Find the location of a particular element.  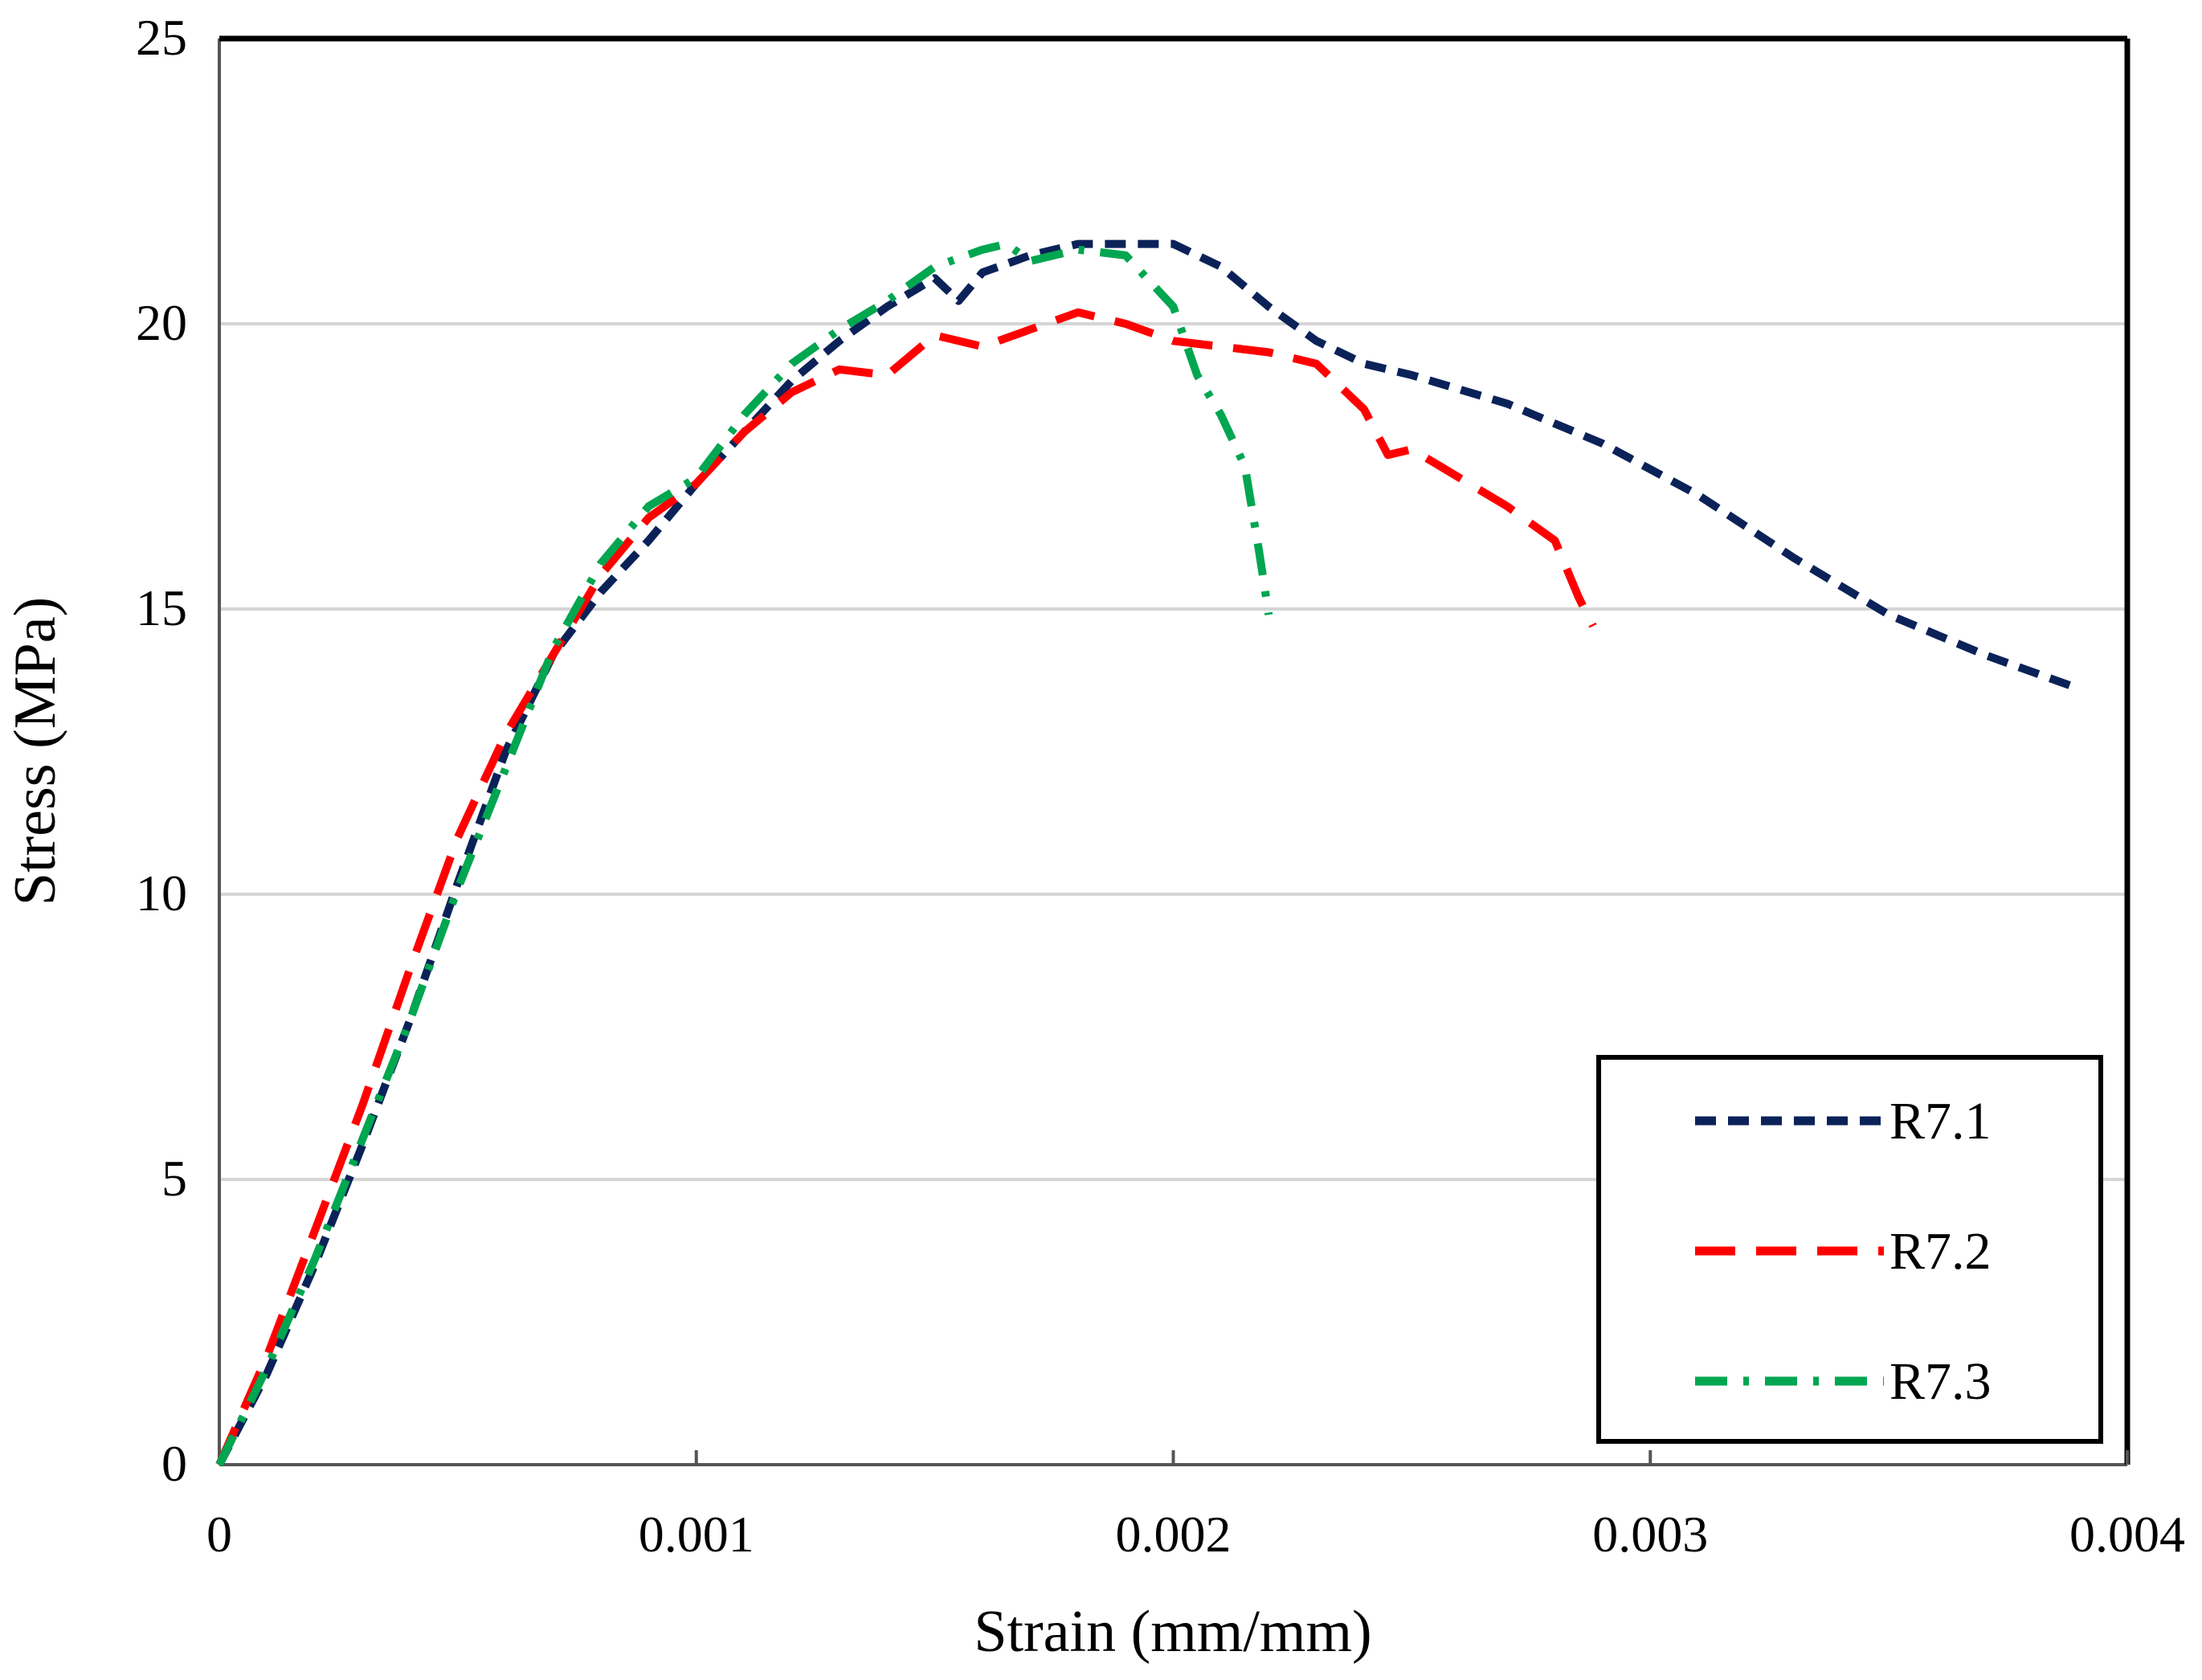

y-tick-label: 25 is located at coordinates (161, 37).